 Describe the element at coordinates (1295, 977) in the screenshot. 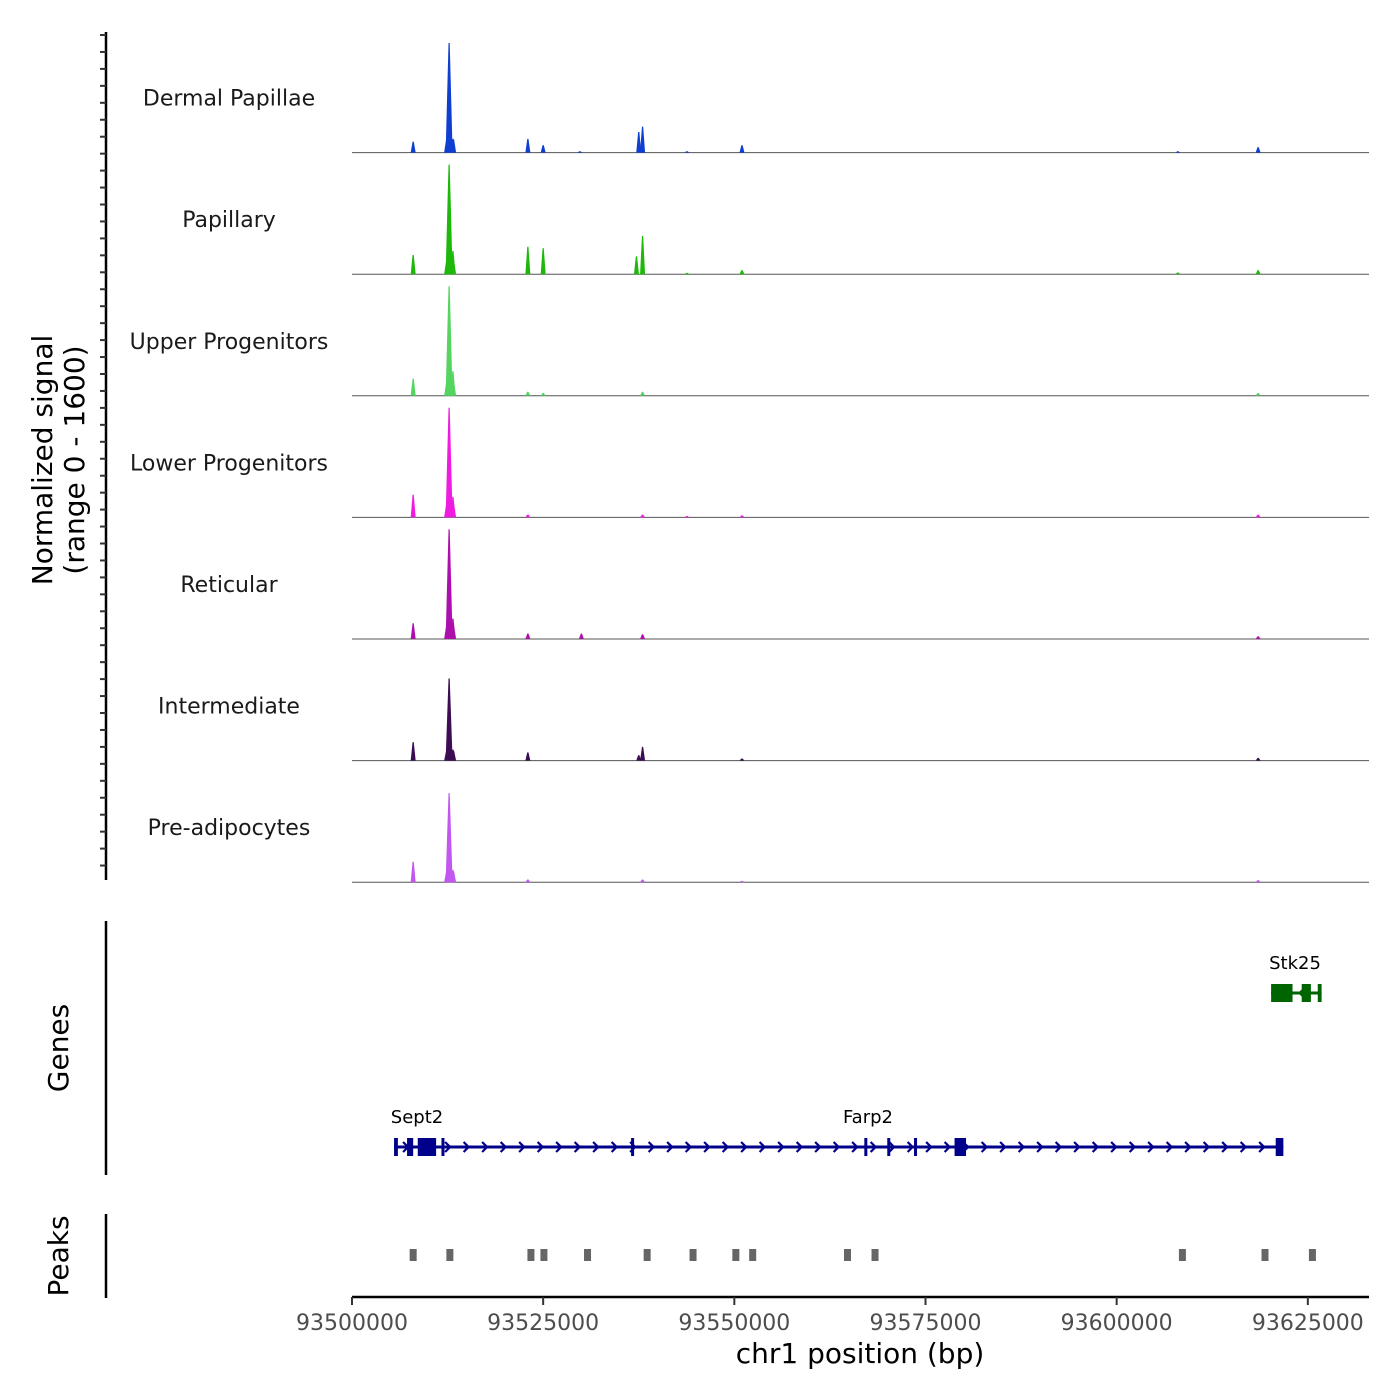

I see `gene-stk25: Stk25` at that location.